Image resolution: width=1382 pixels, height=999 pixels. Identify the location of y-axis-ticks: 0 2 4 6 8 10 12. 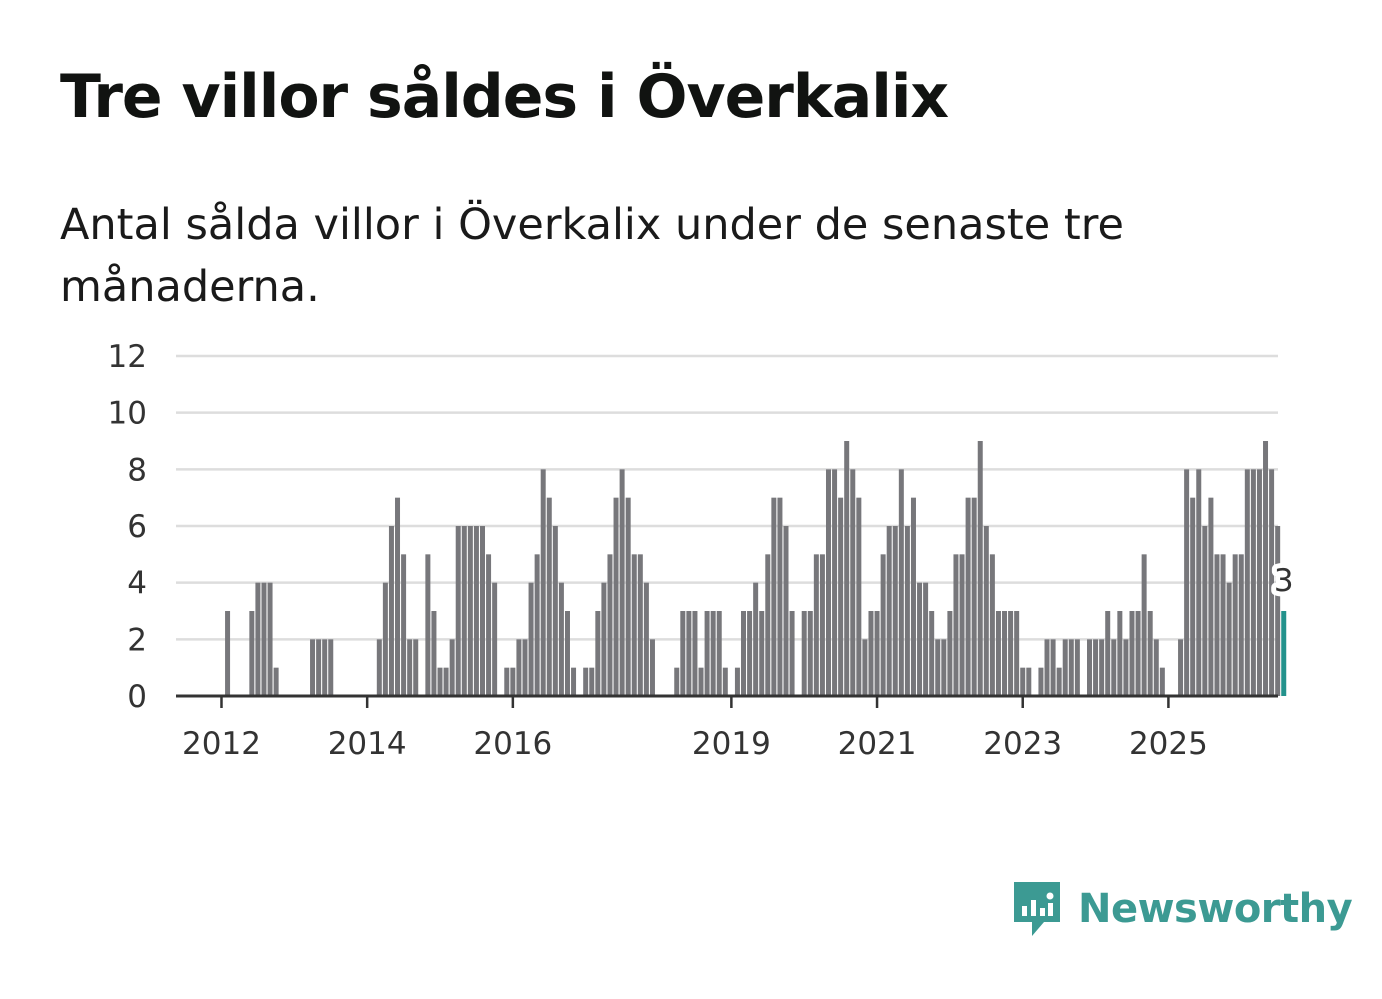
(127, 527).